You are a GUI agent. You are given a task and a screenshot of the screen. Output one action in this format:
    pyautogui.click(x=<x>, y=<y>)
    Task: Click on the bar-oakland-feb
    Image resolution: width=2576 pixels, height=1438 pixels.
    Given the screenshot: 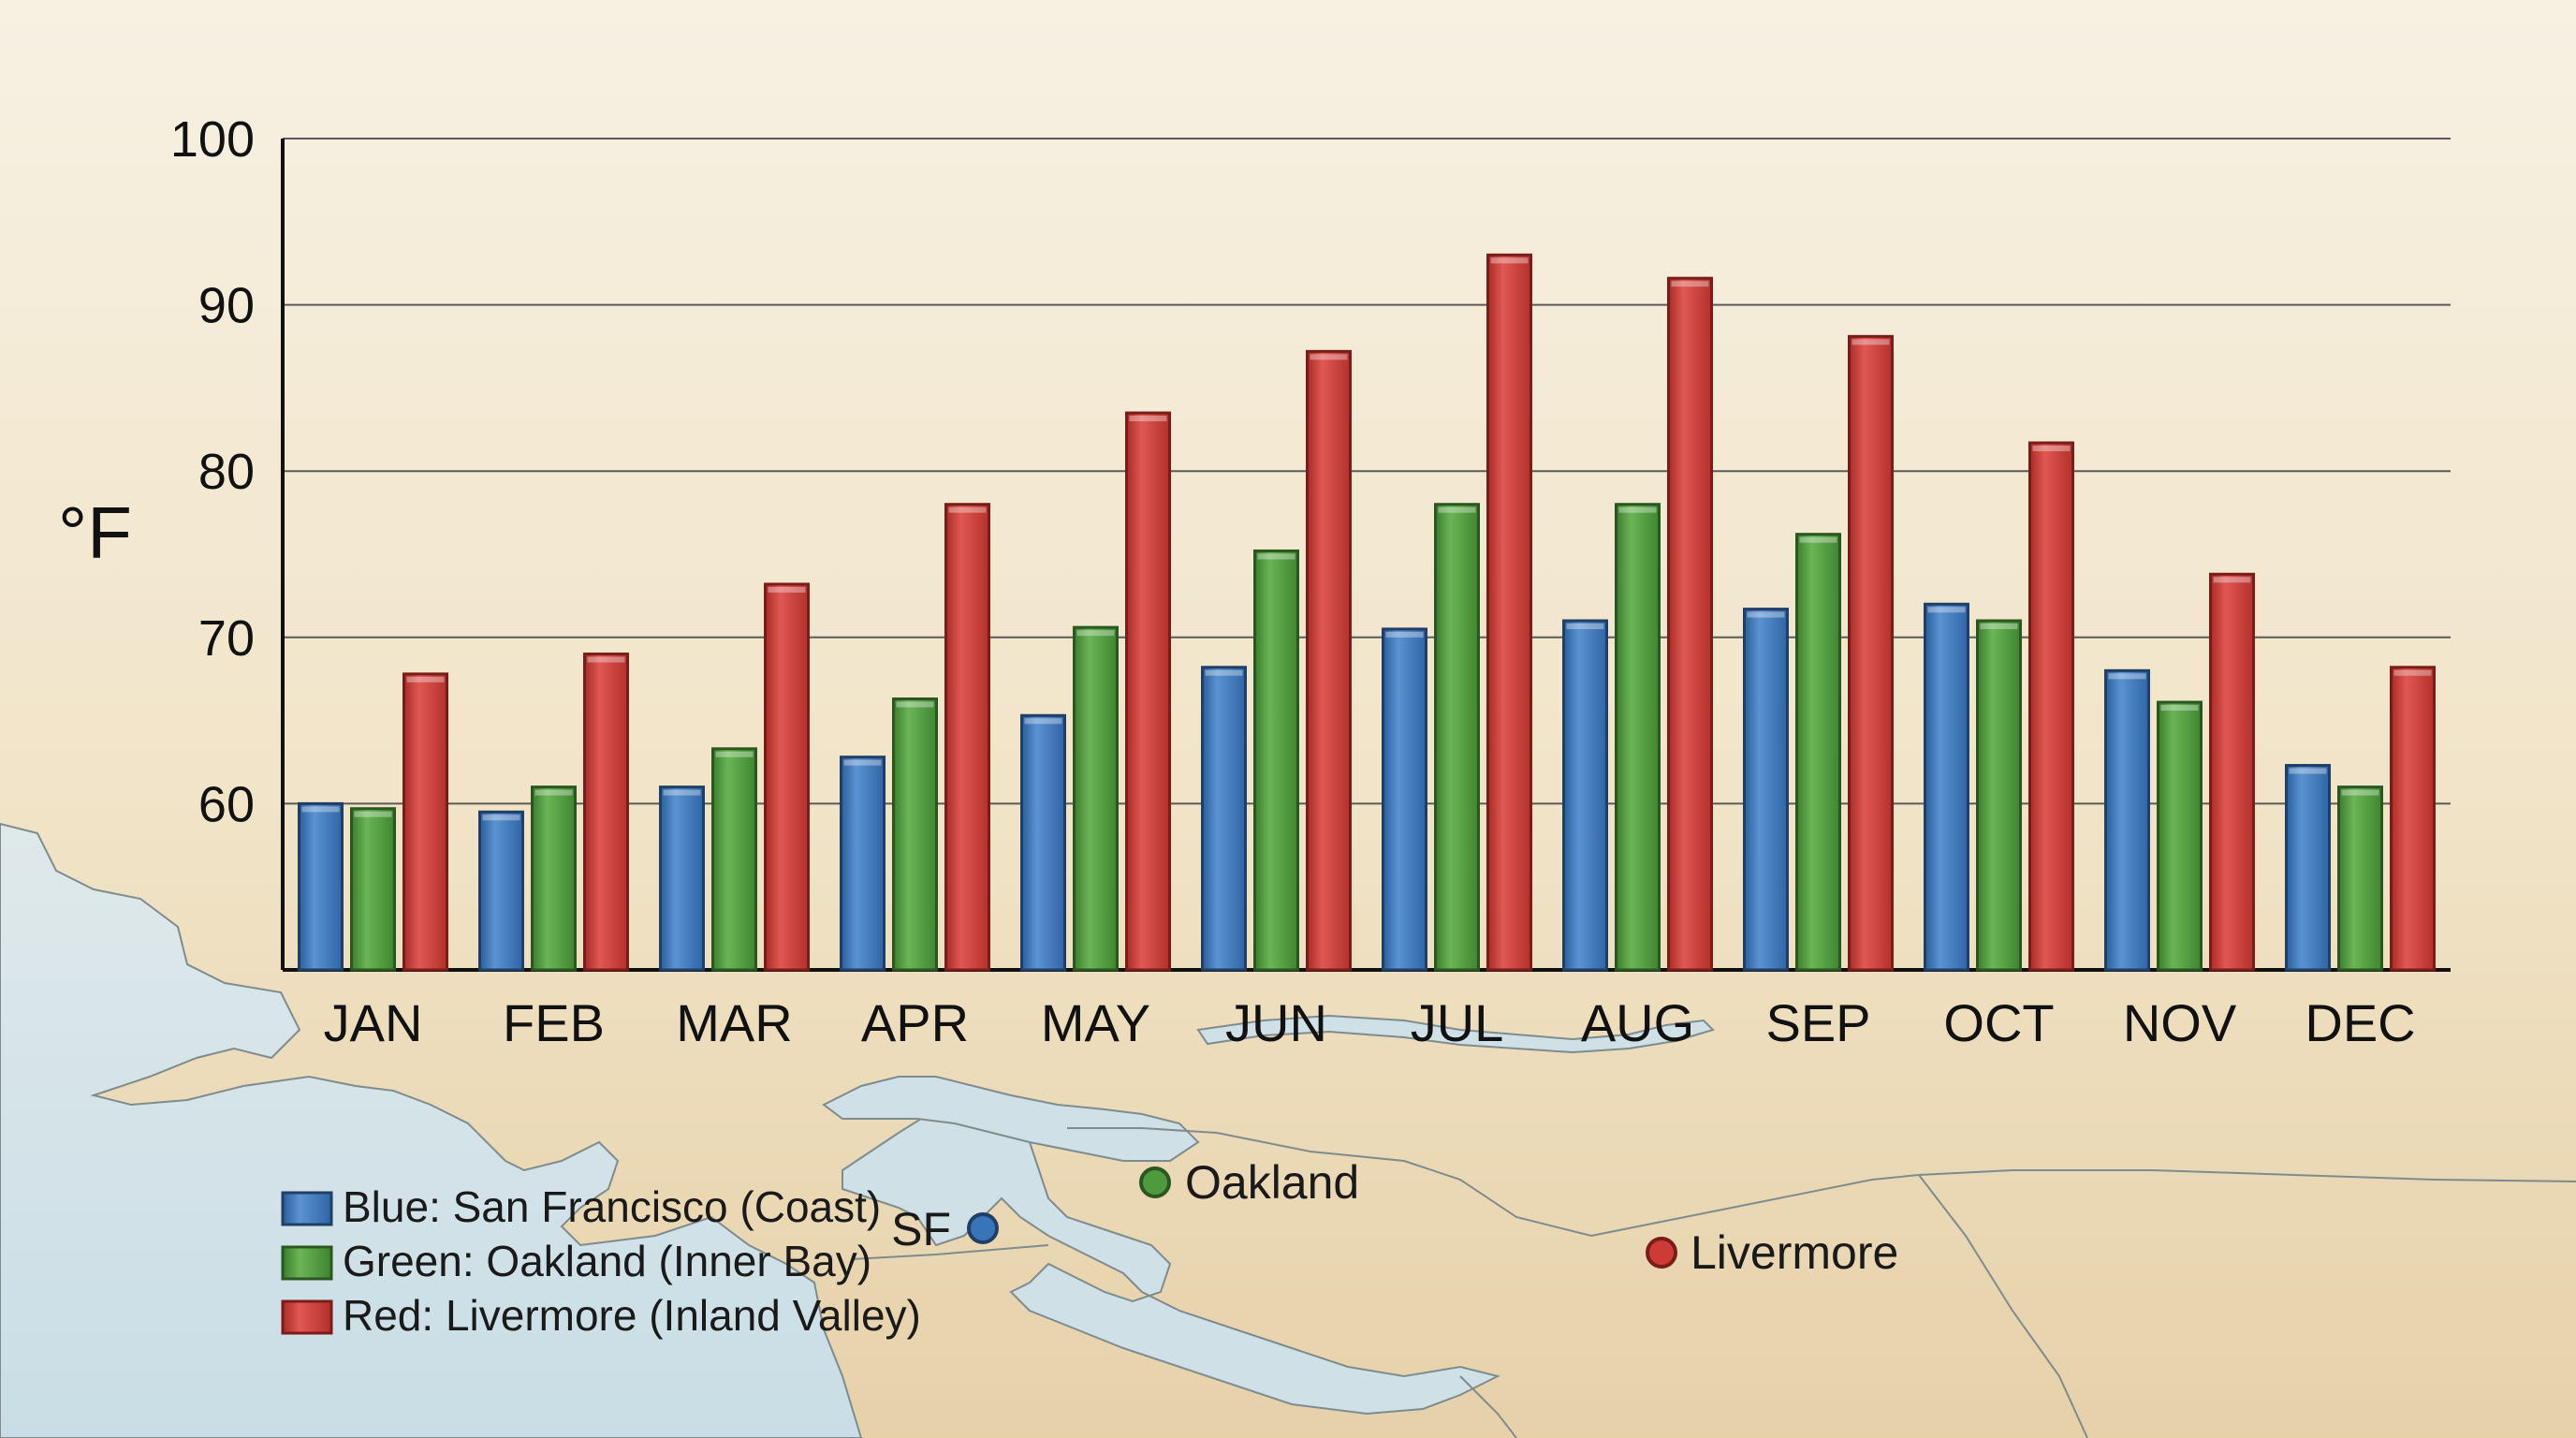 What is the action you would take?
    pyautogui.click(x=554, y=878)
    